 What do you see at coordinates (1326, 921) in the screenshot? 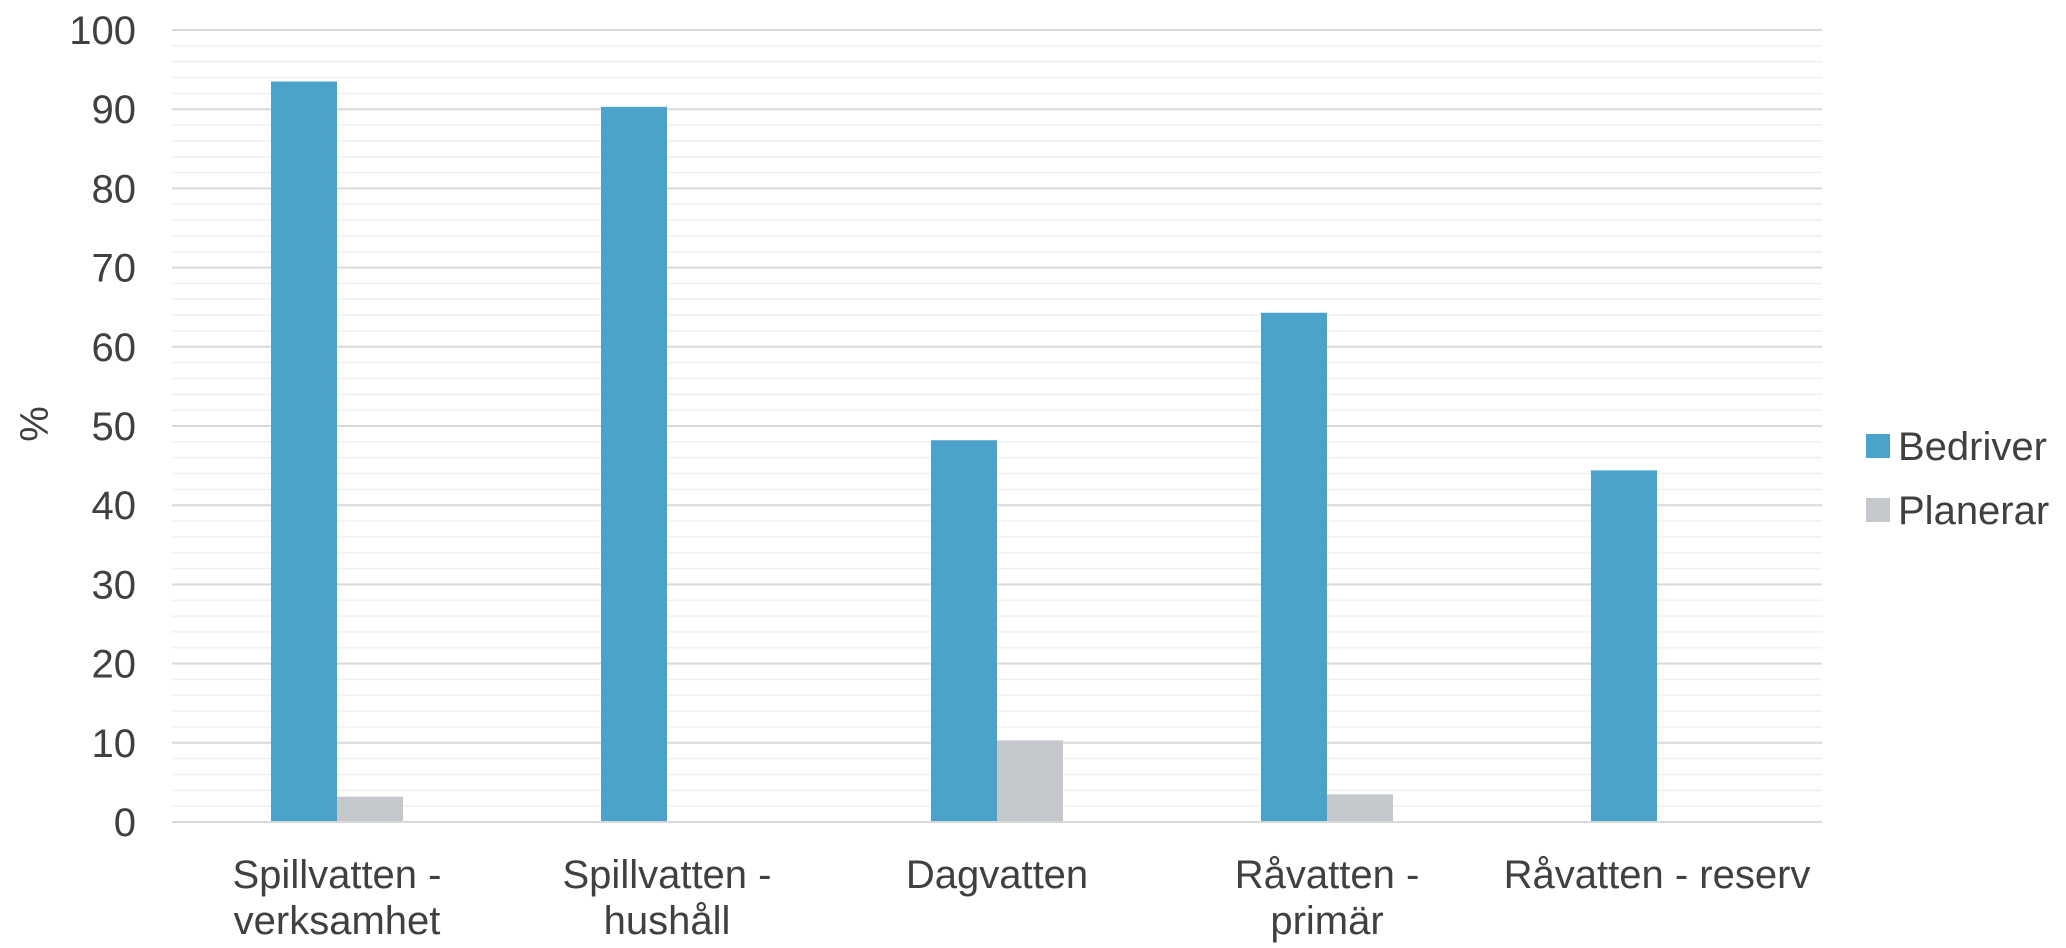
I see `x-tick-label: primär` at bounding box center [1326, 921].